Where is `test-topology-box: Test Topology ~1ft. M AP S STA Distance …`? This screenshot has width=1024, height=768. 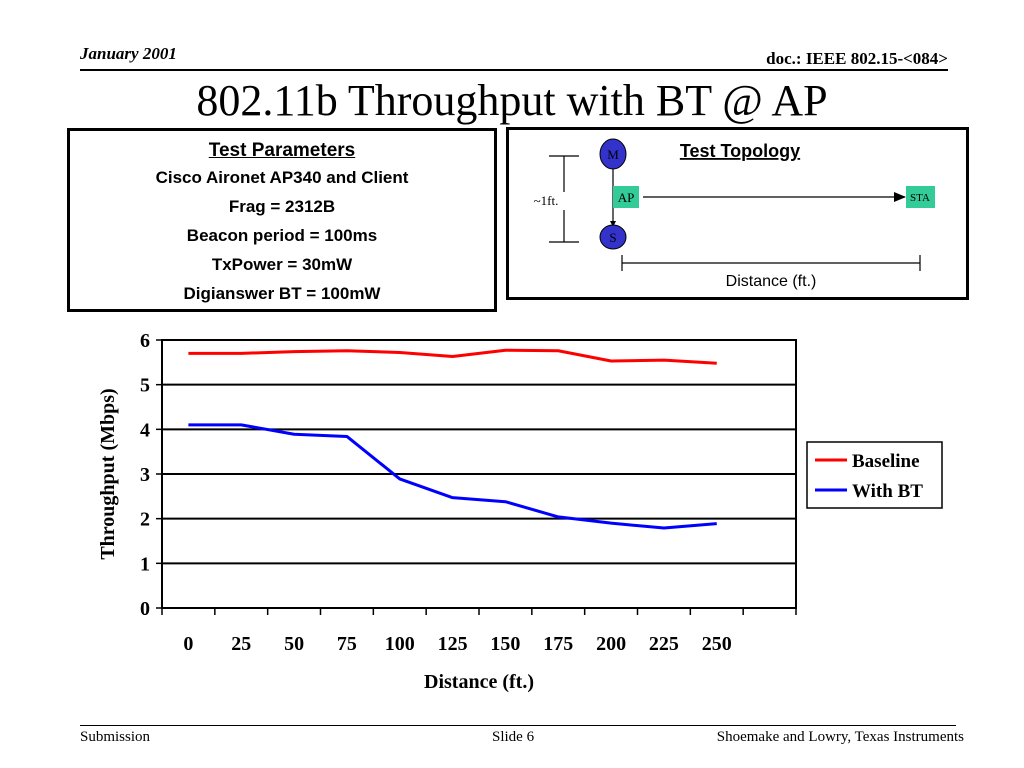 test-topology-box: Test Topology ~1ft. M AP S STA Distance … is located at coordinates (737, 213).